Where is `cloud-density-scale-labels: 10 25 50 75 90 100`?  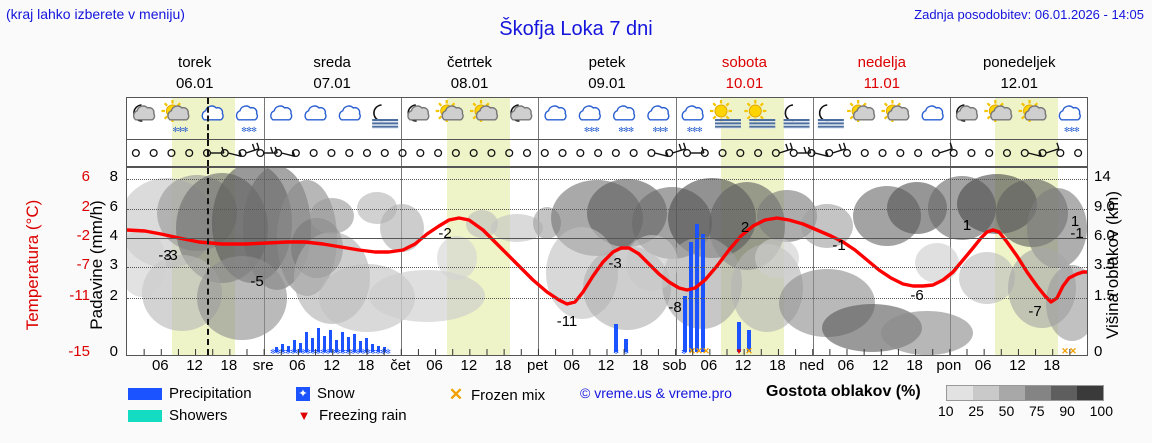
cloud-density-scale-labels: 10 25 50 75 90 100 is located at coordinates (1025, 411).